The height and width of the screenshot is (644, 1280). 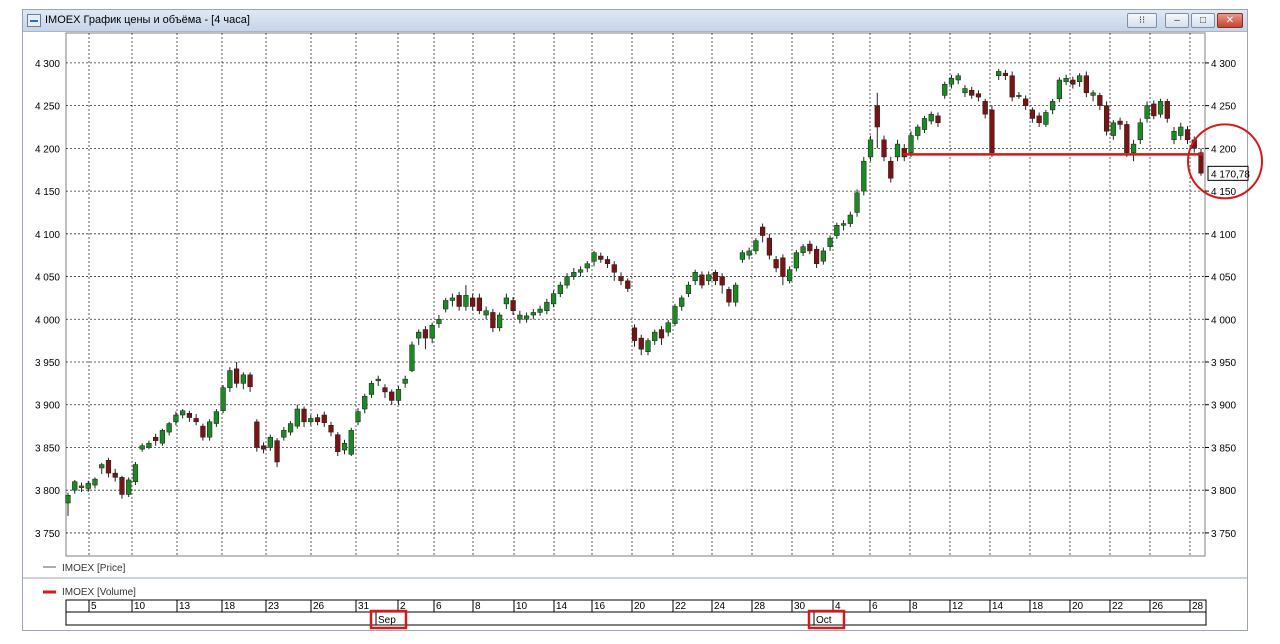 What do you see at coordinates (1203, 20) in the screenshot?
I see `maximize-button: □` at bounding box center [1203, 20].